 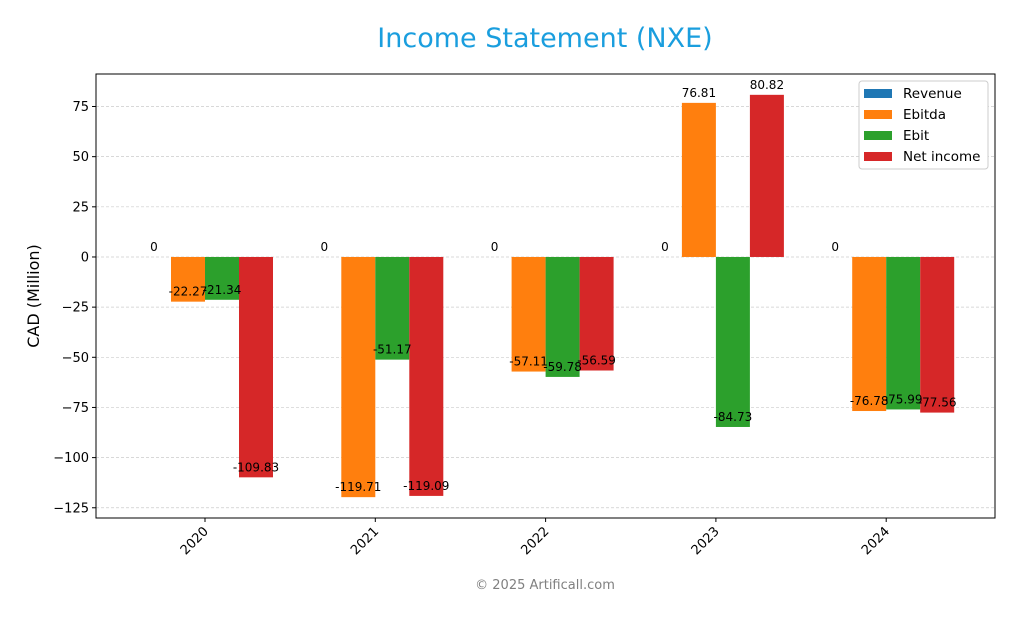 I want to click on legend-label: Ebit, so click(x=916, y=136).